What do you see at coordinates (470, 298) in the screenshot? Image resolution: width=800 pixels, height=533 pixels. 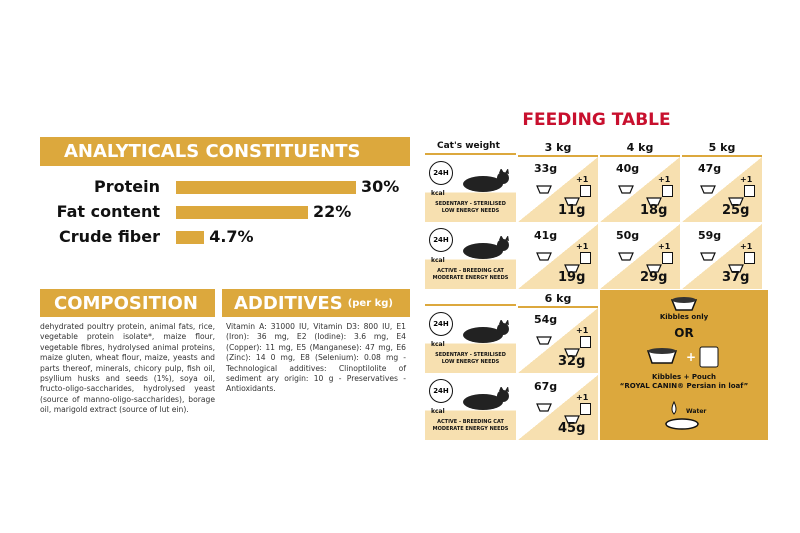 I see `weight-label` at bounding box center [470, 298].